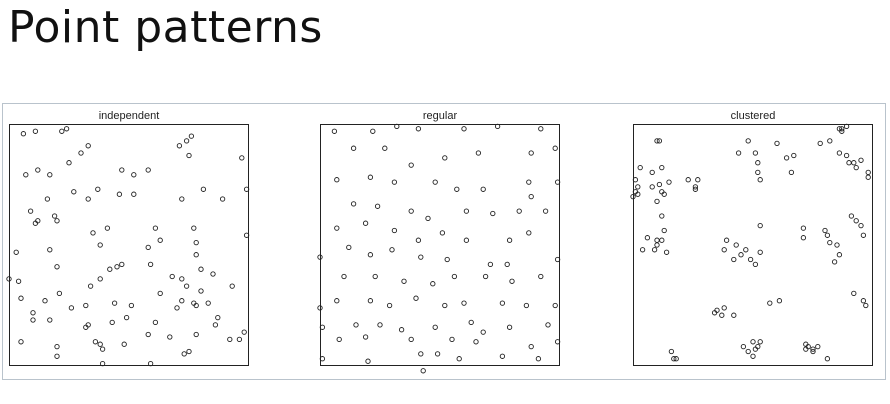 The height and width of the screenshot is (404, 890). What do you see at coordinates (753, 116) in the screenshot?
I see `panel-title-clustered: clustered` at bounding box center [753, 116].